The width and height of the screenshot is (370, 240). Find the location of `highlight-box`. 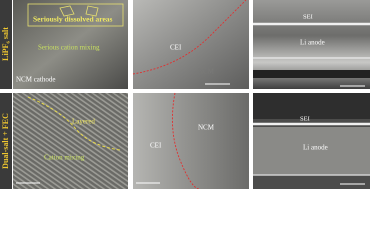

highlight-box is located at coordinates (75, 15).